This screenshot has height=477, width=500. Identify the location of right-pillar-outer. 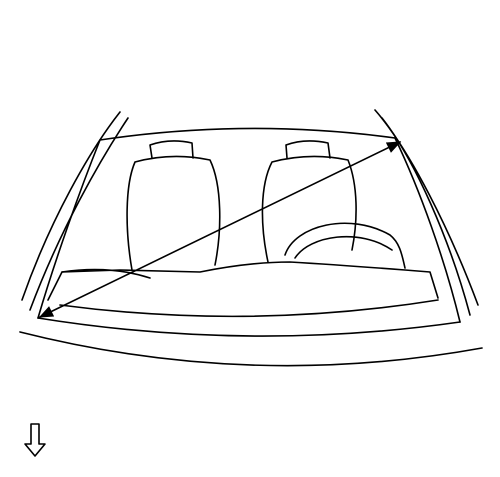
(426, 207).